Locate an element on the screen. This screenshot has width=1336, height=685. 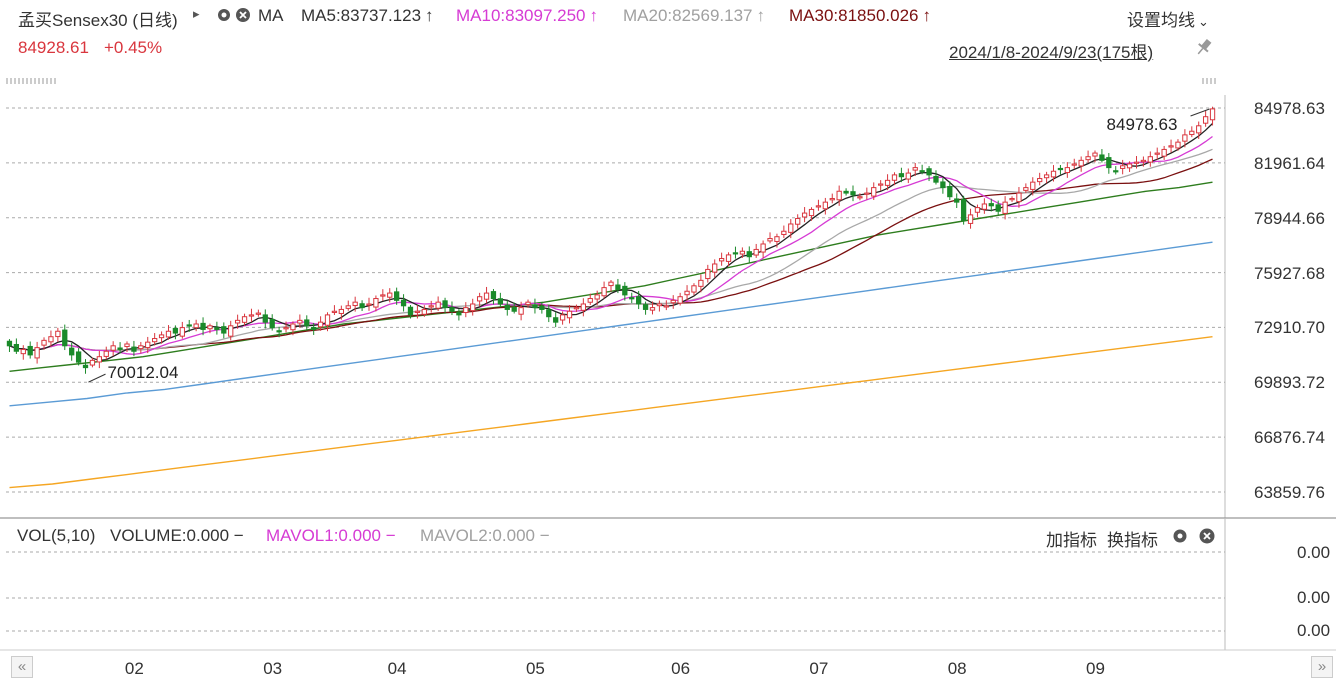
scroll-right-button: » is located at coordinates (1322, 667).